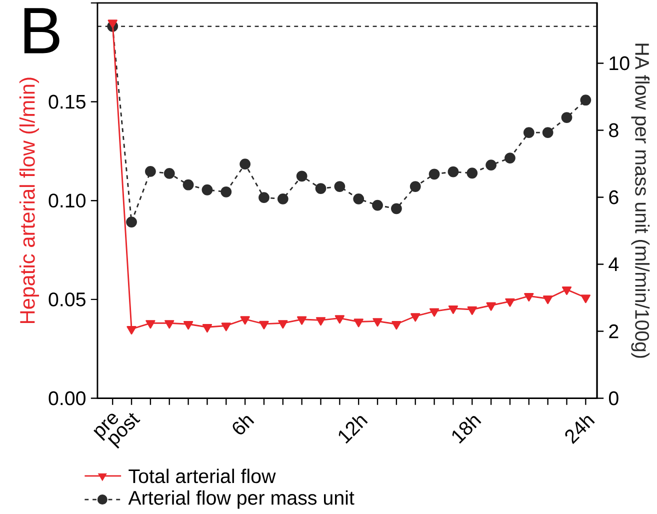  I want to click on x-tick-label: 24h, so click(580, 430).